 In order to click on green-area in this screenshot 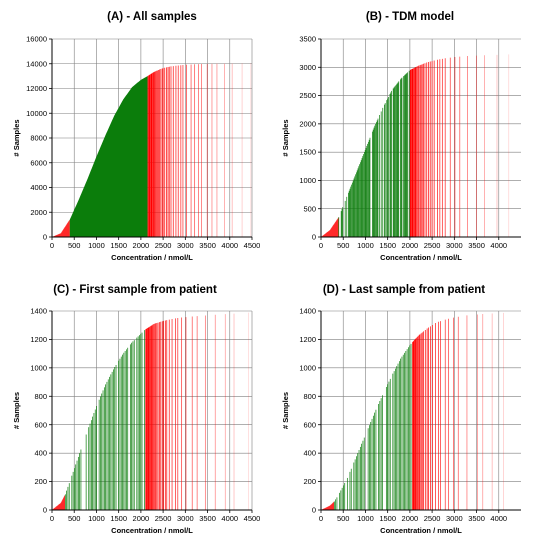, I will do `click(108, 156)`.